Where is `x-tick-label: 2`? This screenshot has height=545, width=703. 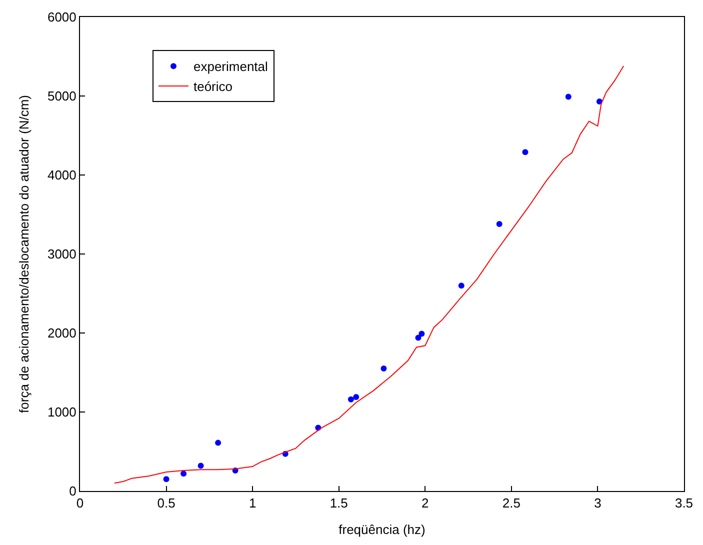 x-tick-label: 2 is located at coordinates (425, 503).